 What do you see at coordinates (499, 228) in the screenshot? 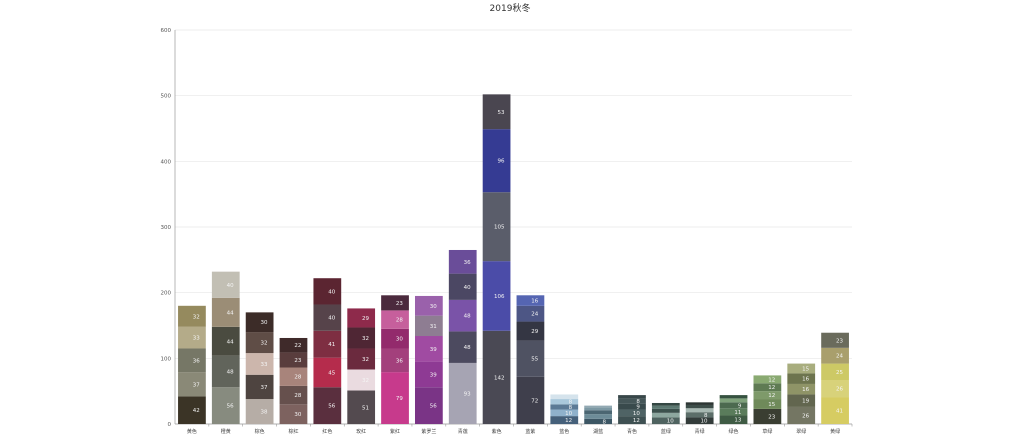
I see `bar-data-label: 105` at bounding box center [499, 228].